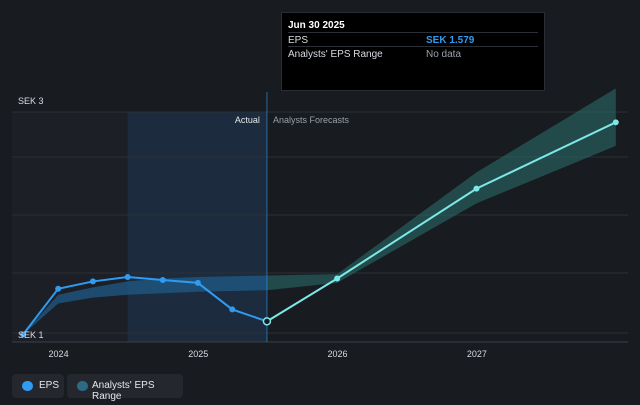 The width and height of the screenshot is (640, 405). I want to click on actual-highlight-region, so click(197, 227).